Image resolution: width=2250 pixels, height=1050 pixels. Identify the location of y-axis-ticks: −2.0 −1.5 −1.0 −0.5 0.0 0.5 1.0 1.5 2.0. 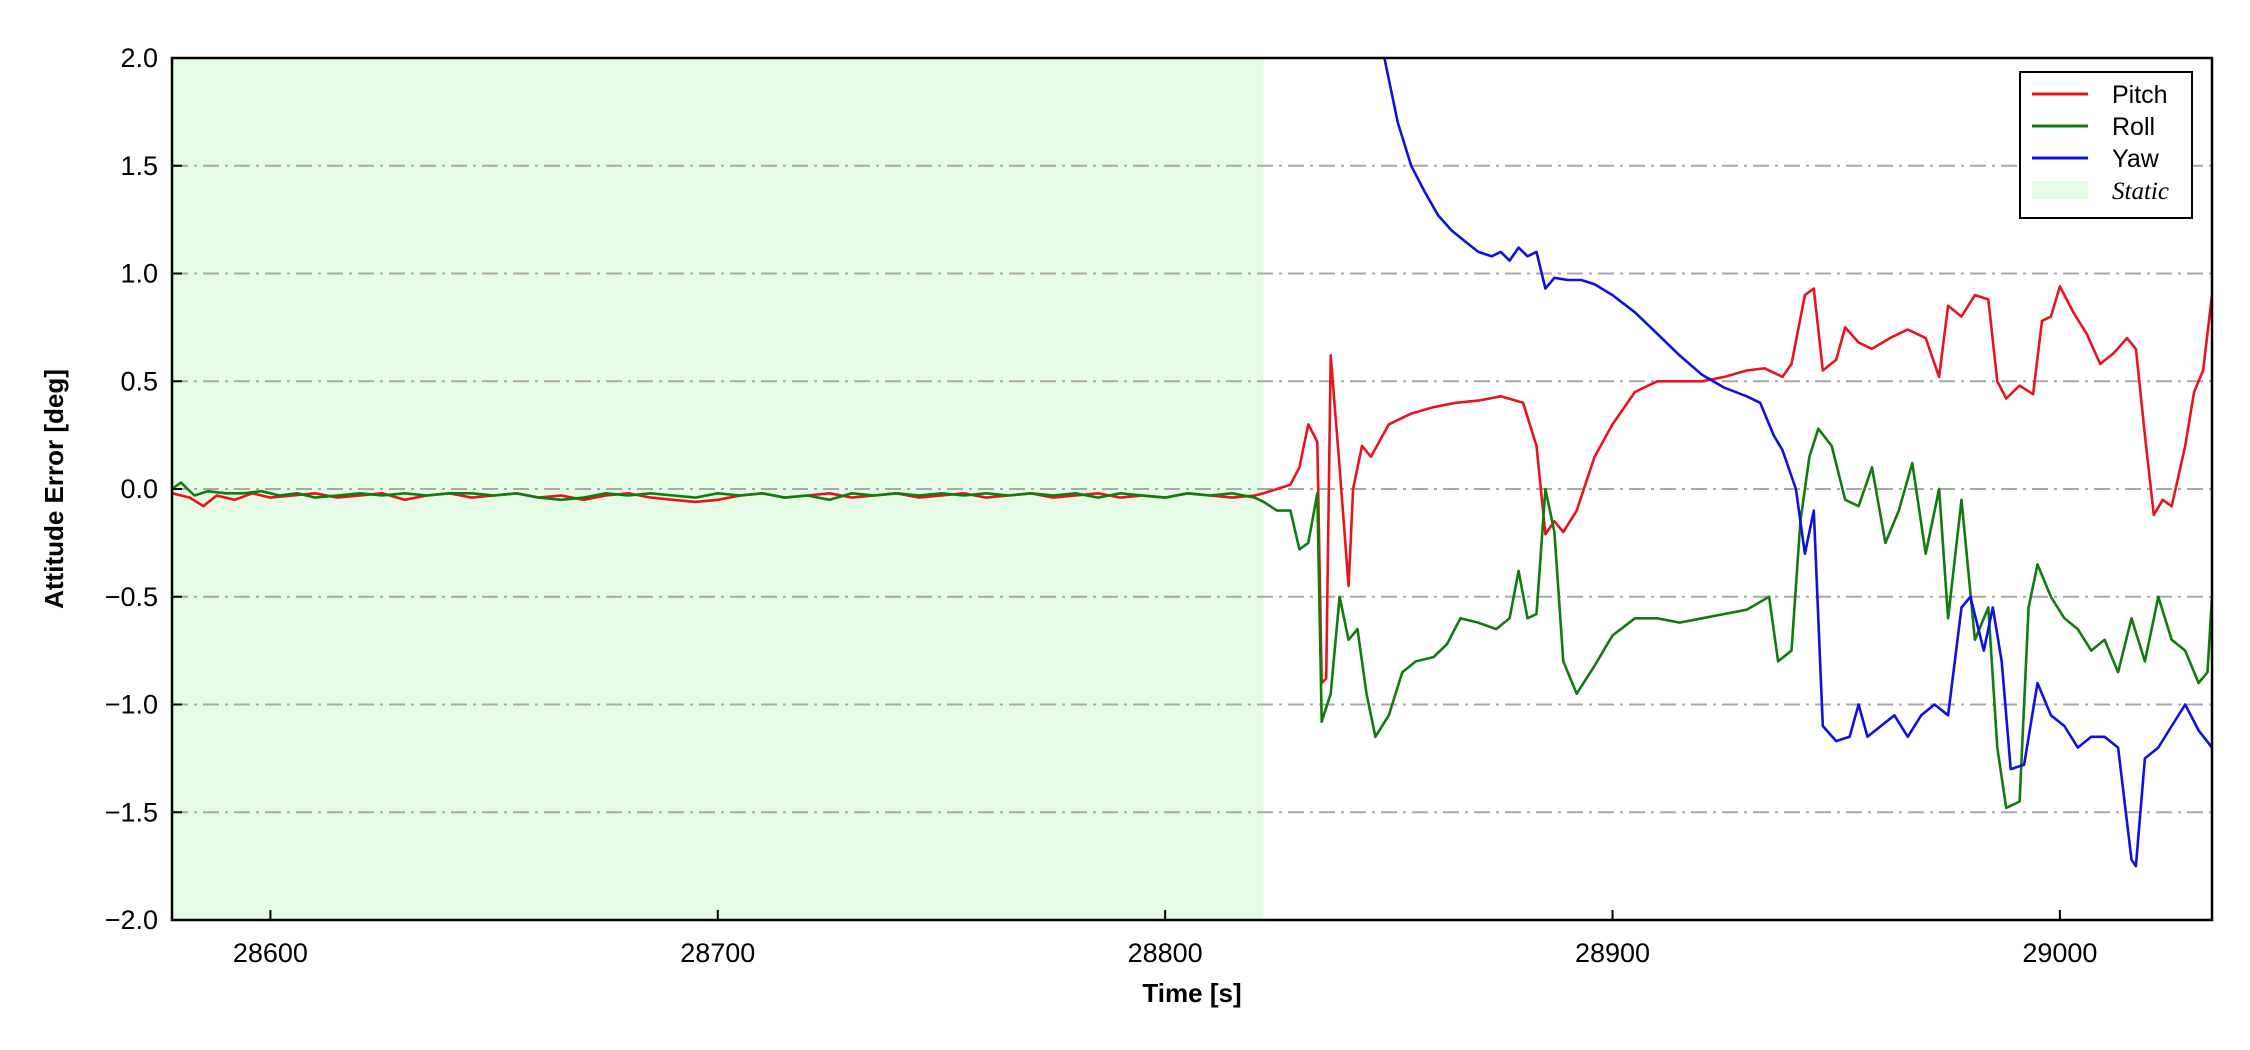
(143, 489).